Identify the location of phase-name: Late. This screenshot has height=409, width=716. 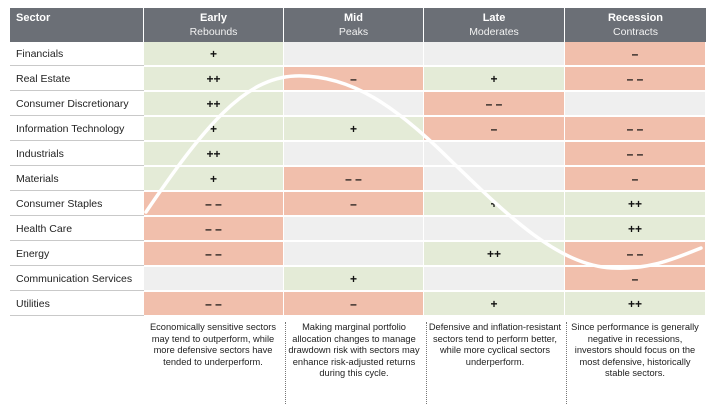
(494, 18).